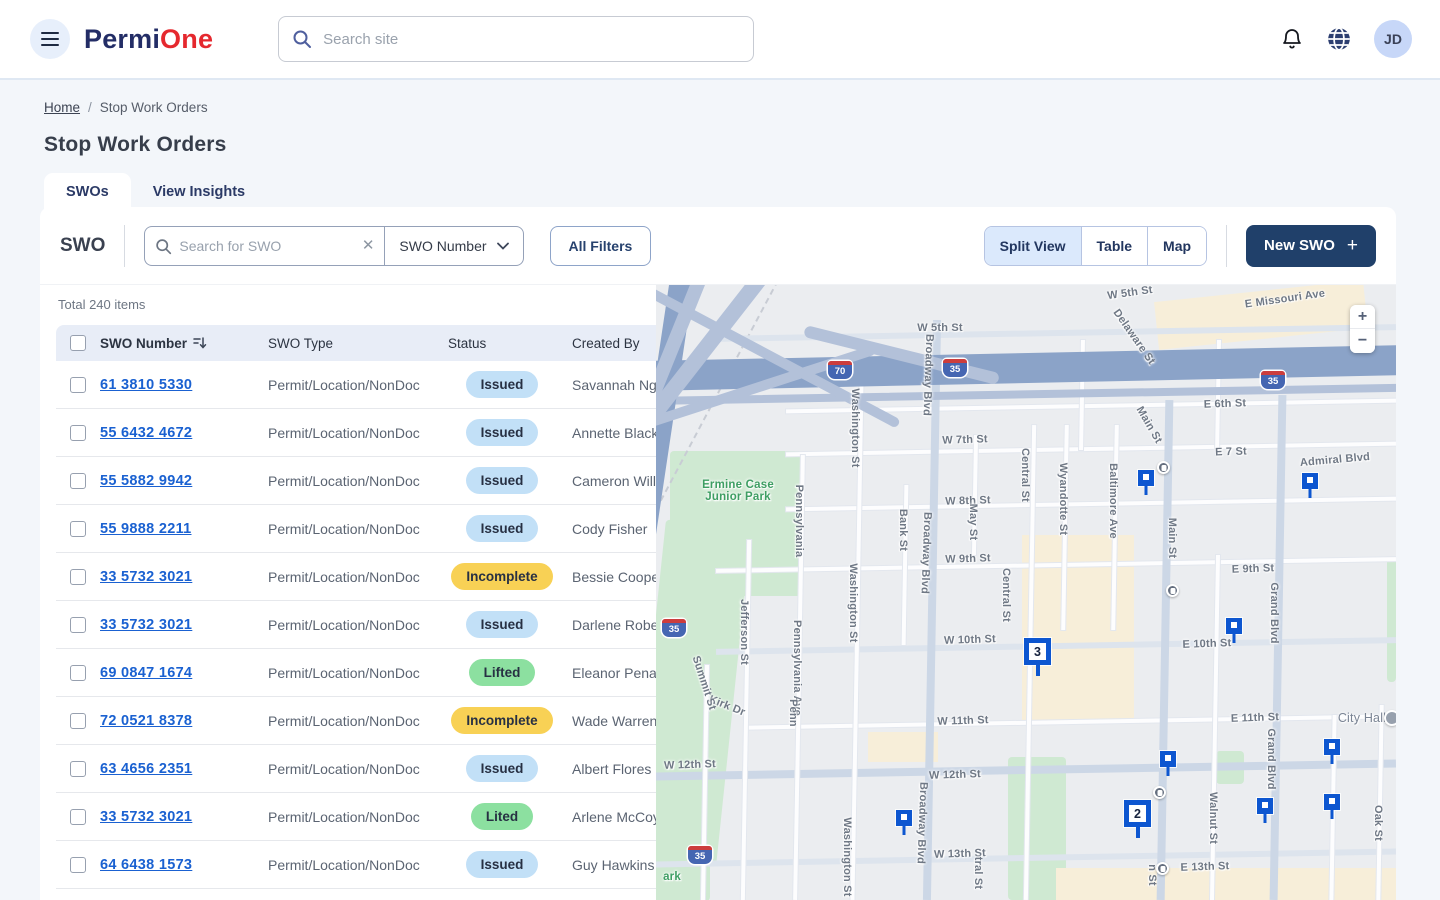  I want to click on column-swo-number: SWO Number, so click(184, 343).